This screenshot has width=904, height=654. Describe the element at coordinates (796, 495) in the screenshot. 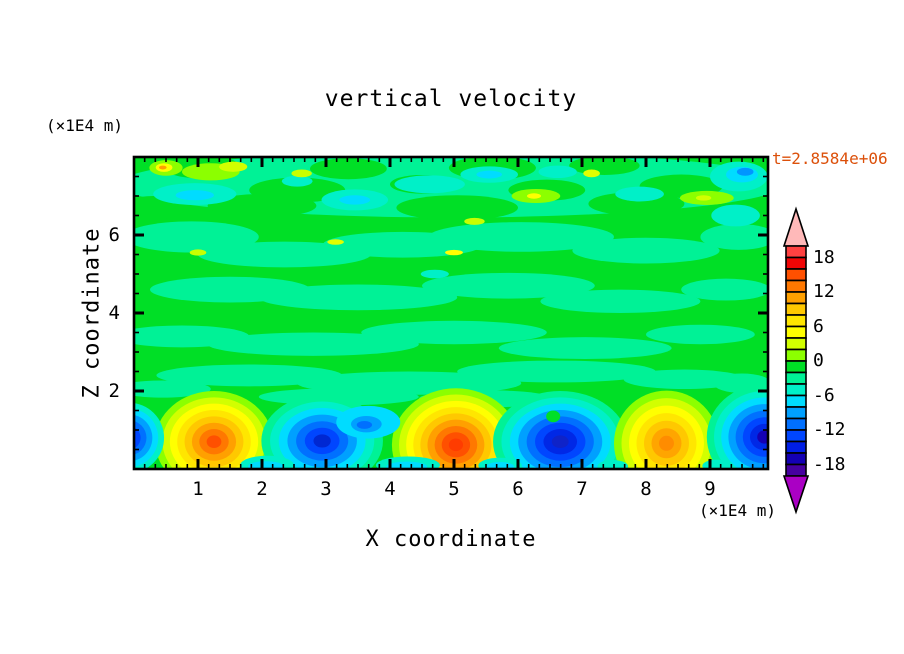

I see `colorbar-under-arrow` at that location.